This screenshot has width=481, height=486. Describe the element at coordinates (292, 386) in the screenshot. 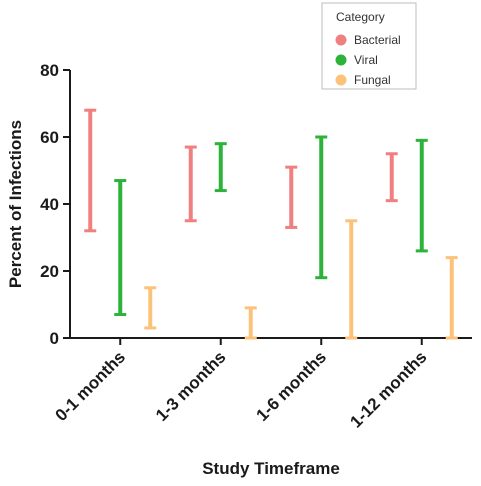

I see `x-tick-label: 1-6 months` at that location.